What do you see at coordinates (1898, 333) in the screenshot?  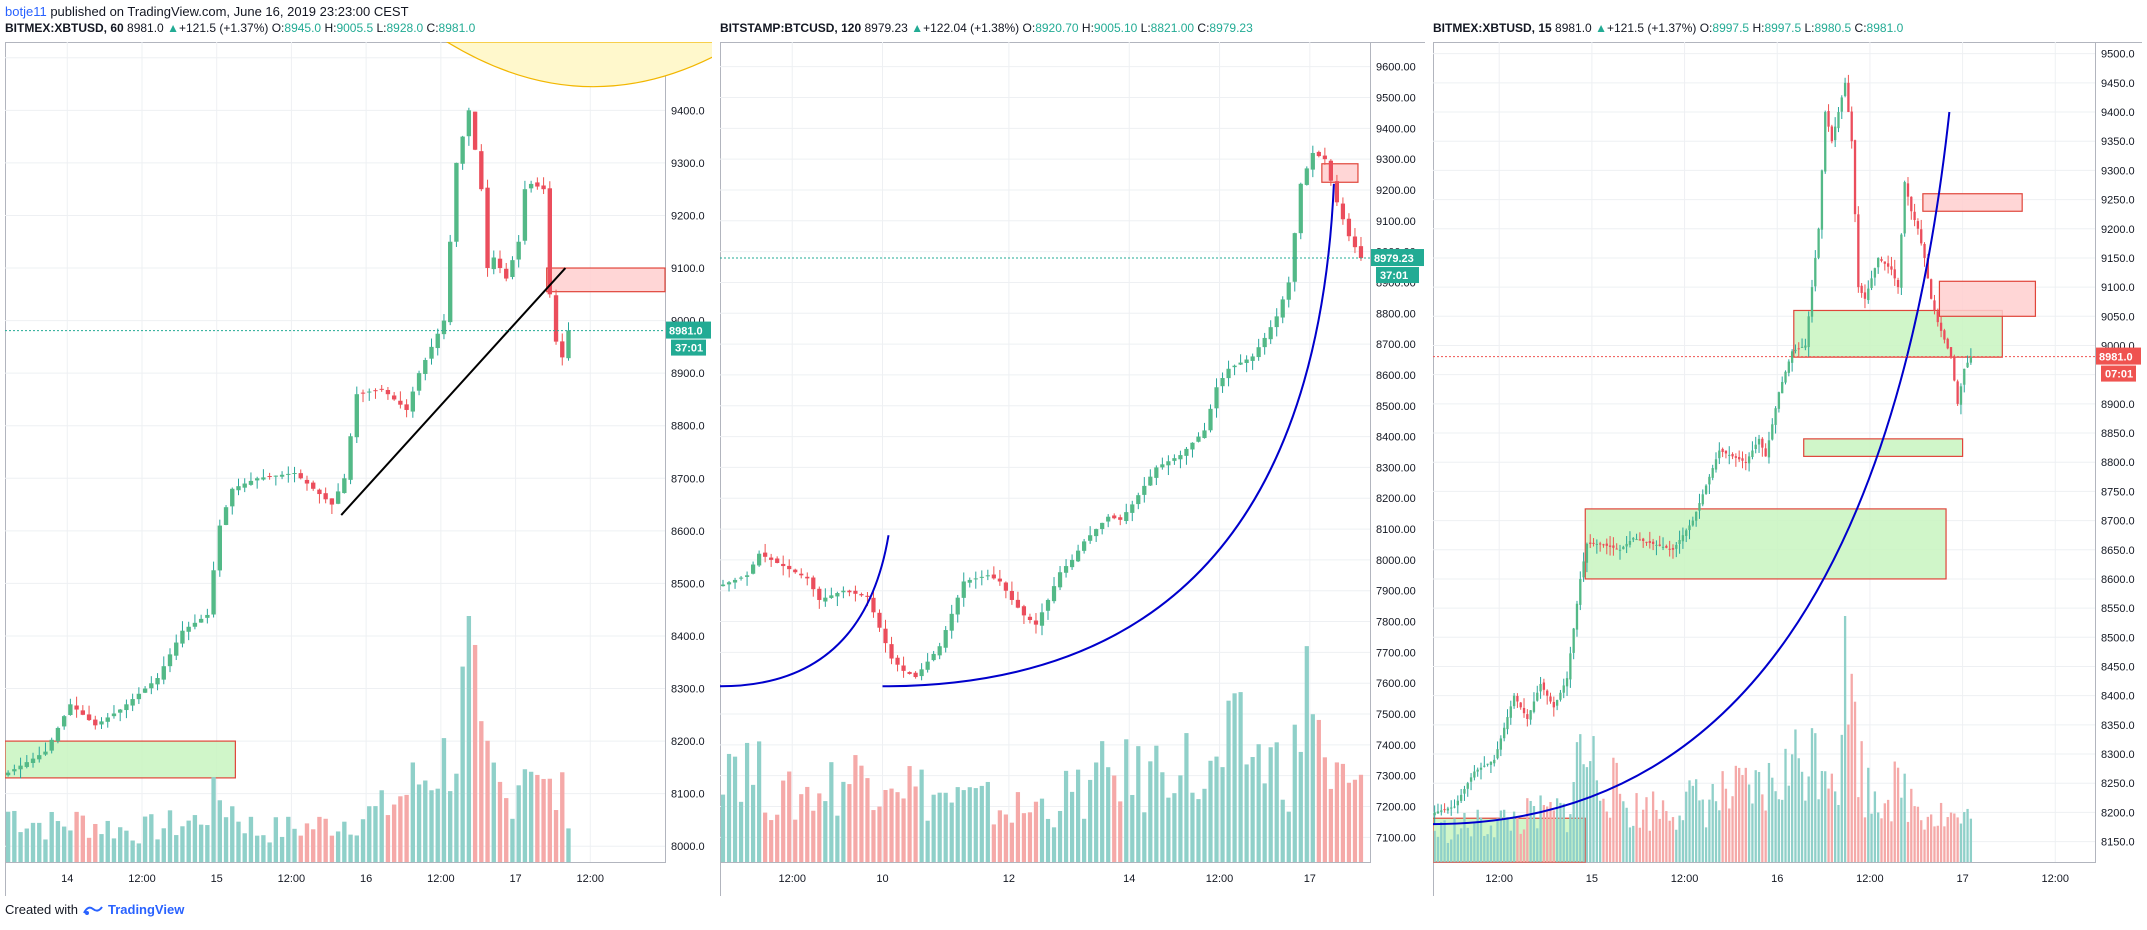 I see `support-zone` at bounding box center [1898, 333].